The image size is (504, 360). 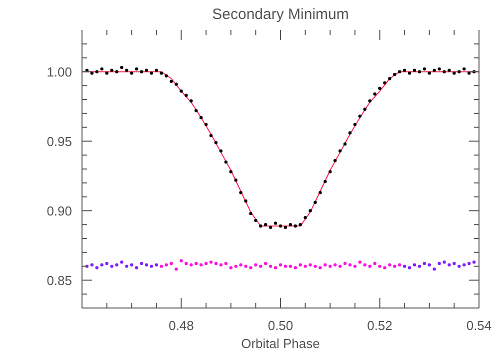 I want to click on x-axis-title: Orbital Phase, so click(x=280, y=343).